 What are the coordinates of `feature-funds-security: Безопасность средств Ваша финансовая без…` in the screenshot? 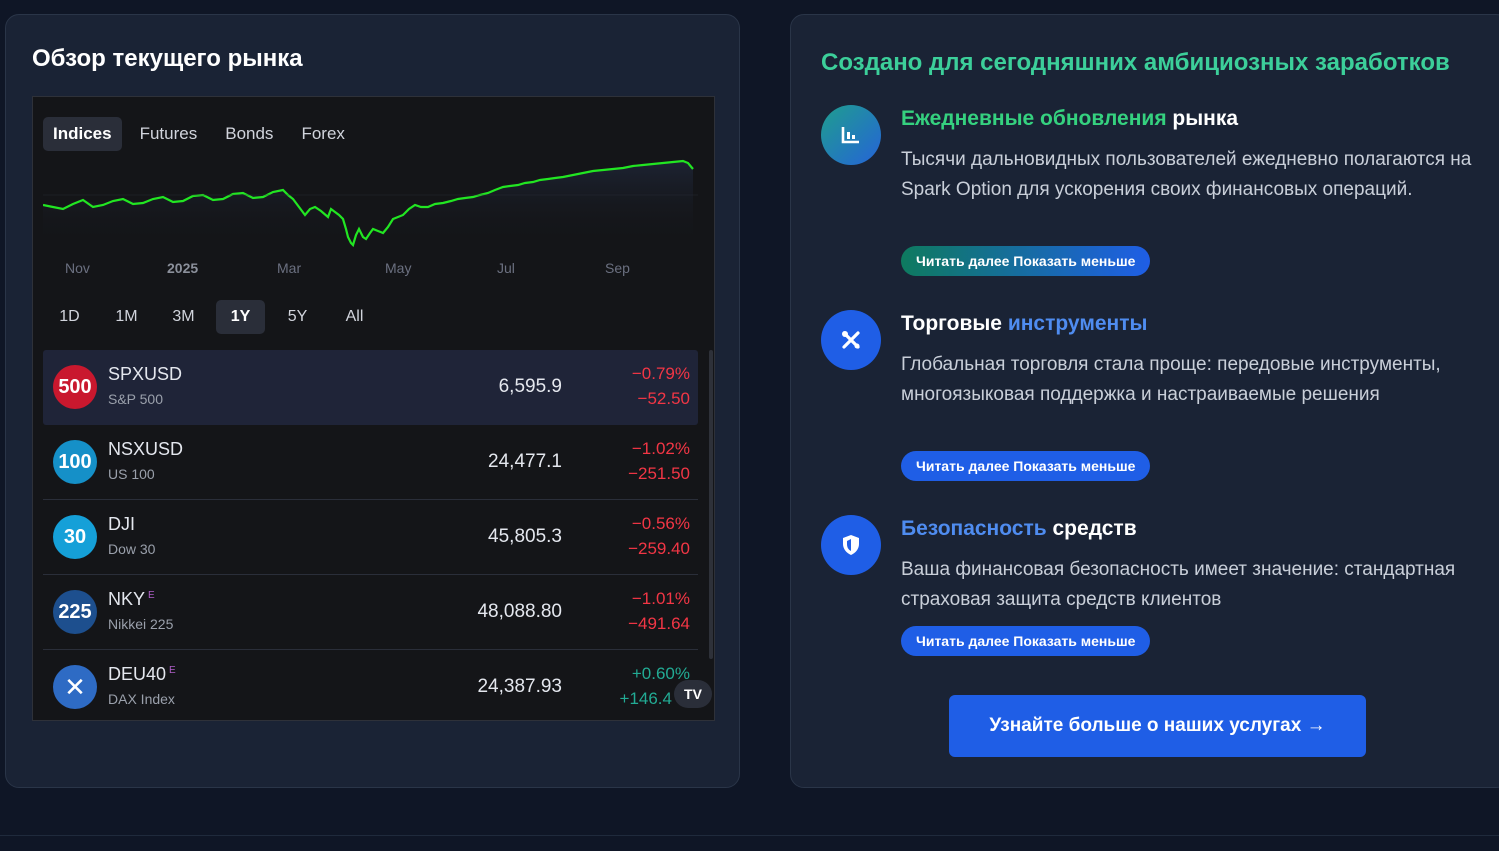 It's located at (1160, 590).